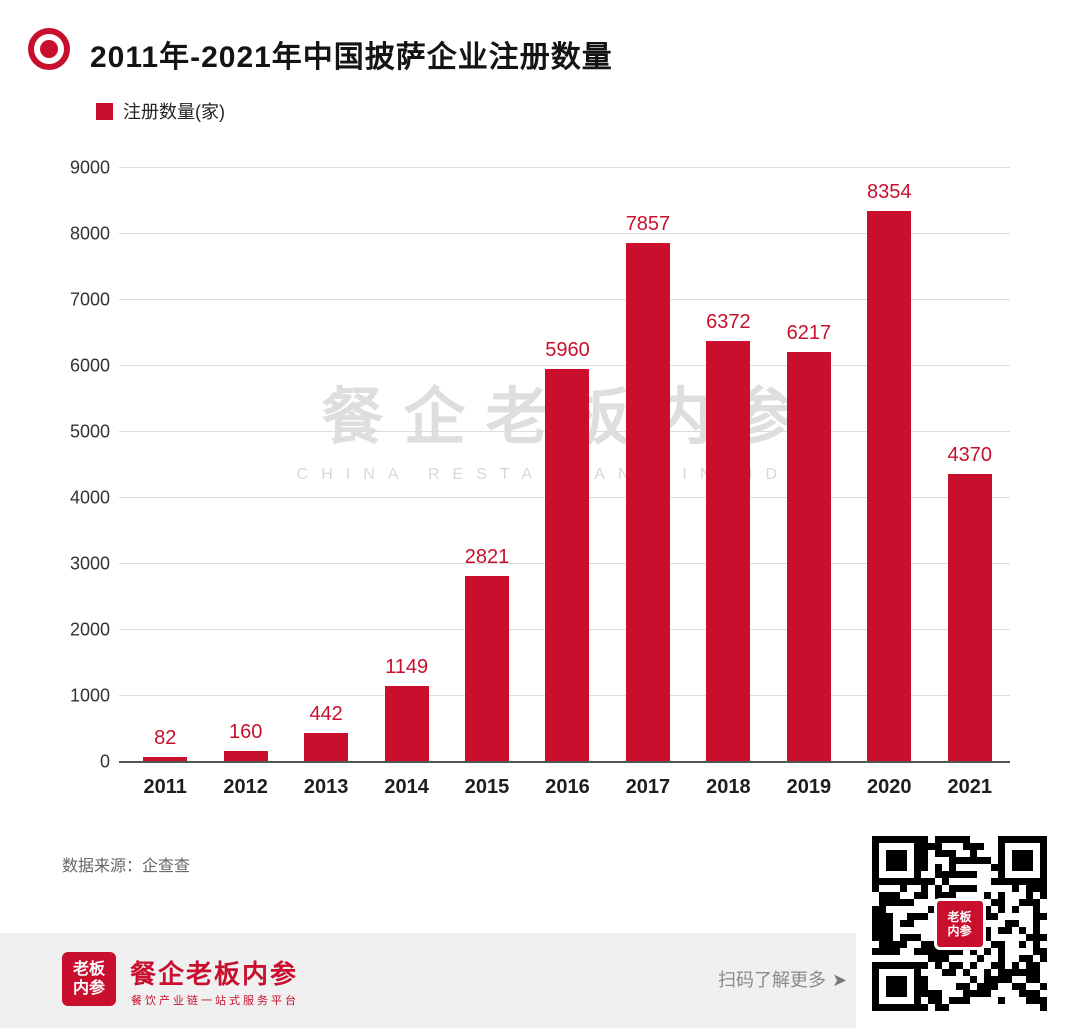 The width and height of the screenshot is (1080, 1028). What do you see at coordinates (889, 465) in the screenshot?
I see `bar-group: 8354` at bounding box center [889, 465].